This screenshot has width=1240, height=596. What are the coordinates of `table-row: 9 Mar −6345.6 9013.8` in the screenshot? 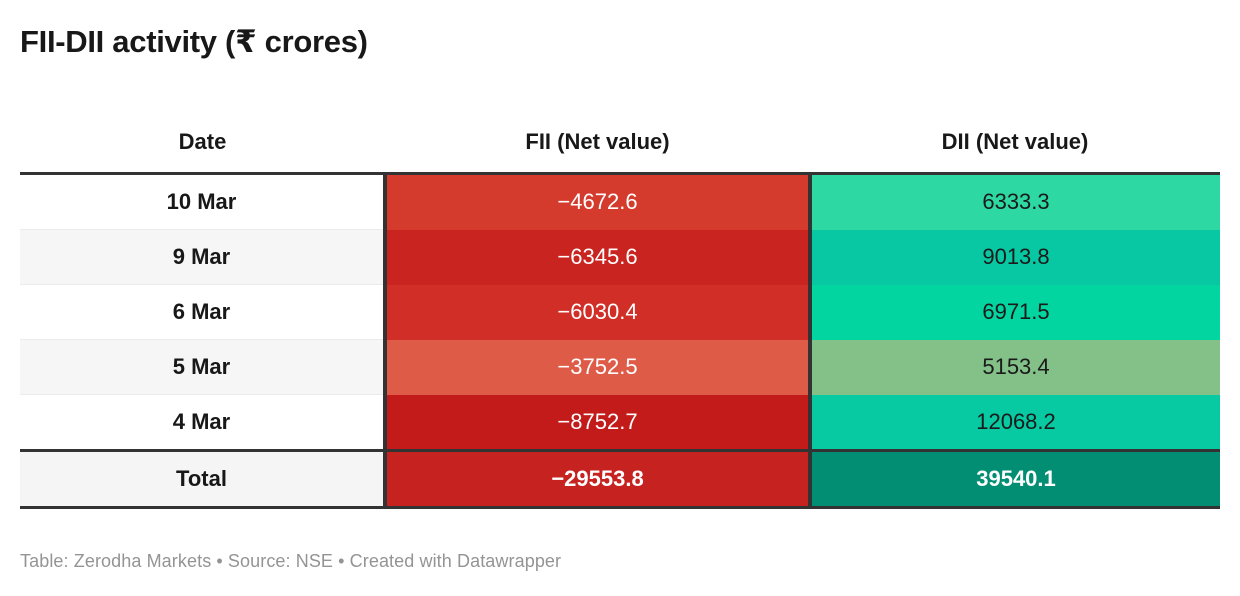 It's located at (620, 257).